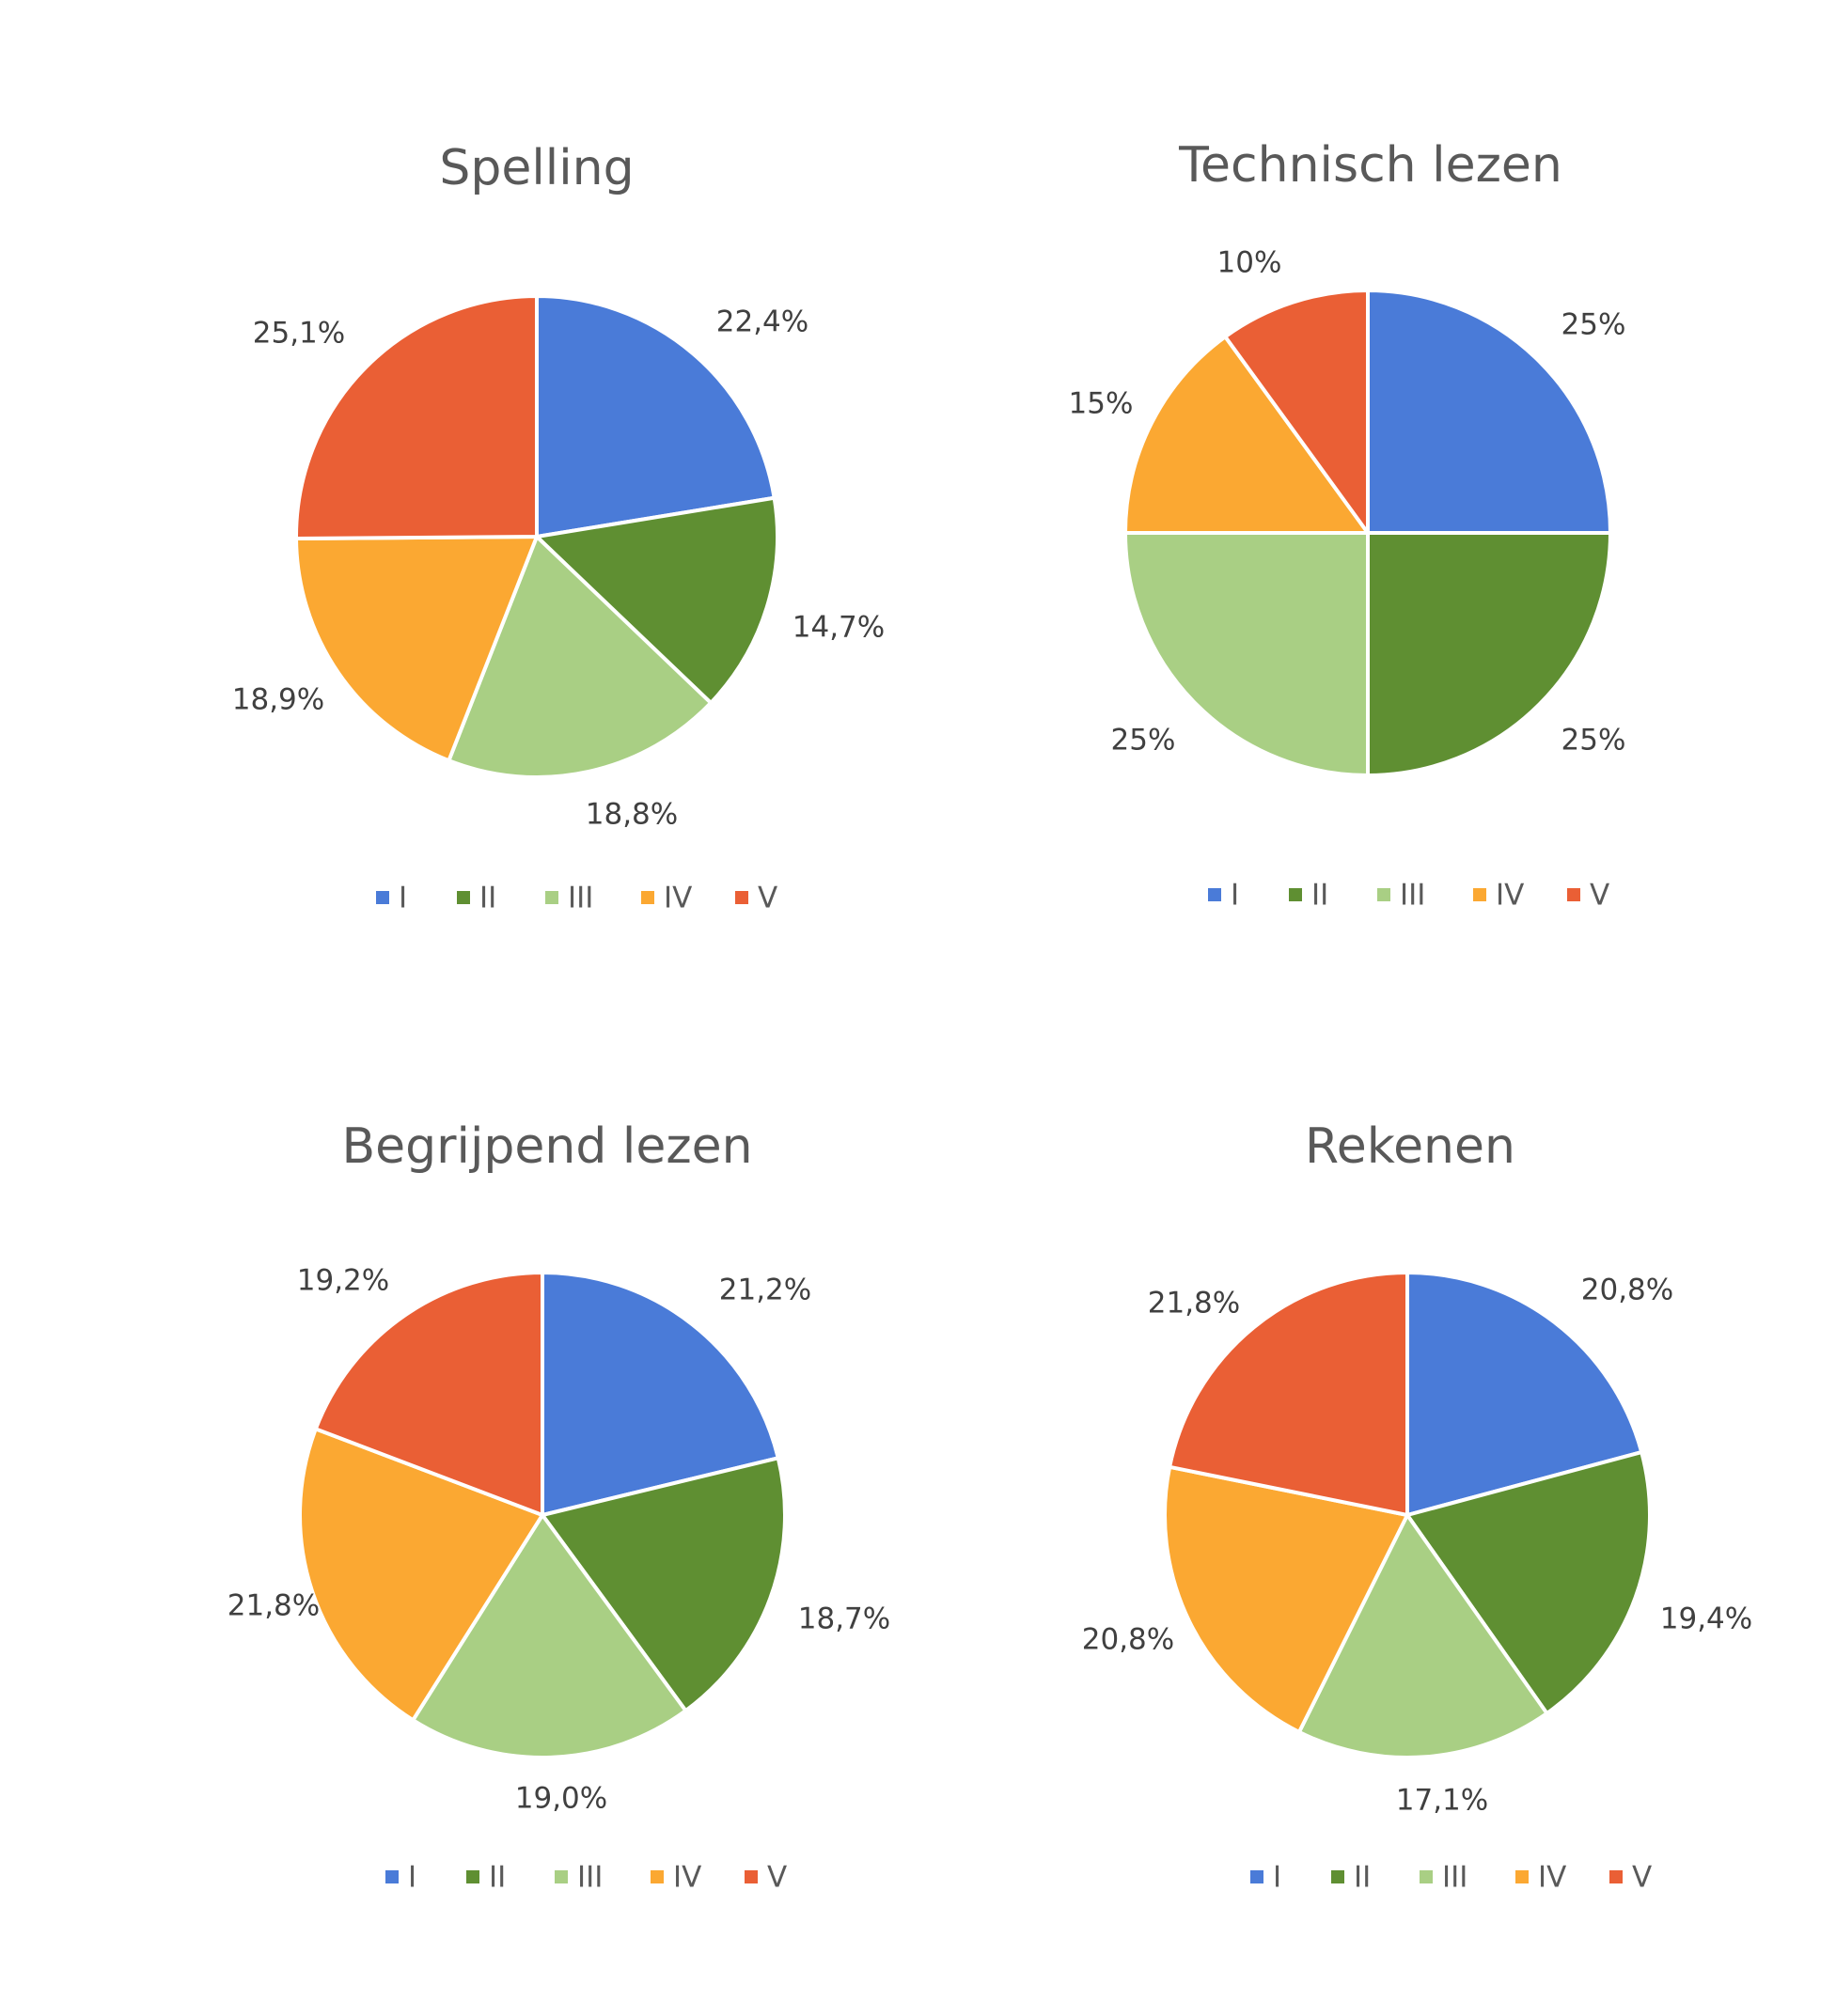 This screenshot has height=2016, width=1836. I want to click on data-label: 15%, so click(1101, 404).